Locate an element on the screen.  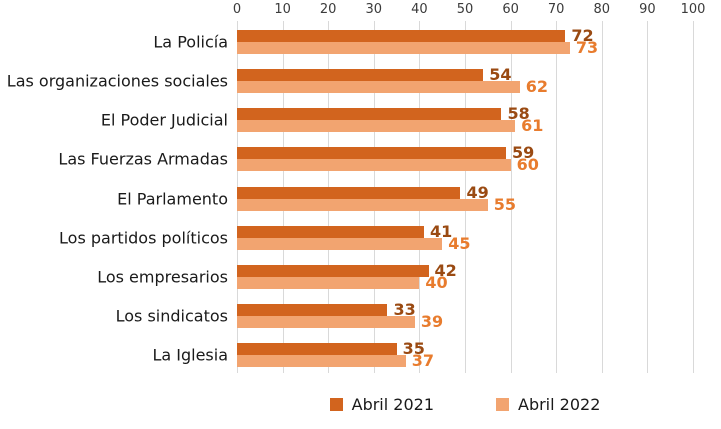
value-label-abril-2022: 40 is located at coordinates (436, 282).